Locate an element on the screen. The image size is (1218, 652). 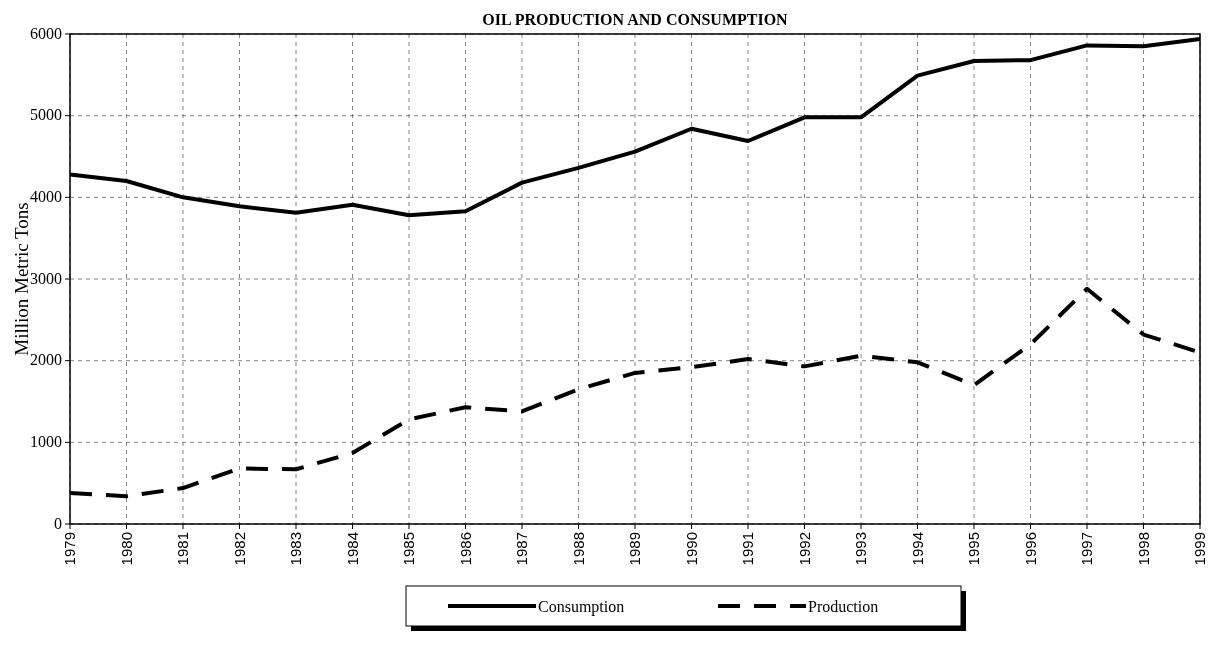
y-tick-label: 0 is located at coordinates (58, 523).